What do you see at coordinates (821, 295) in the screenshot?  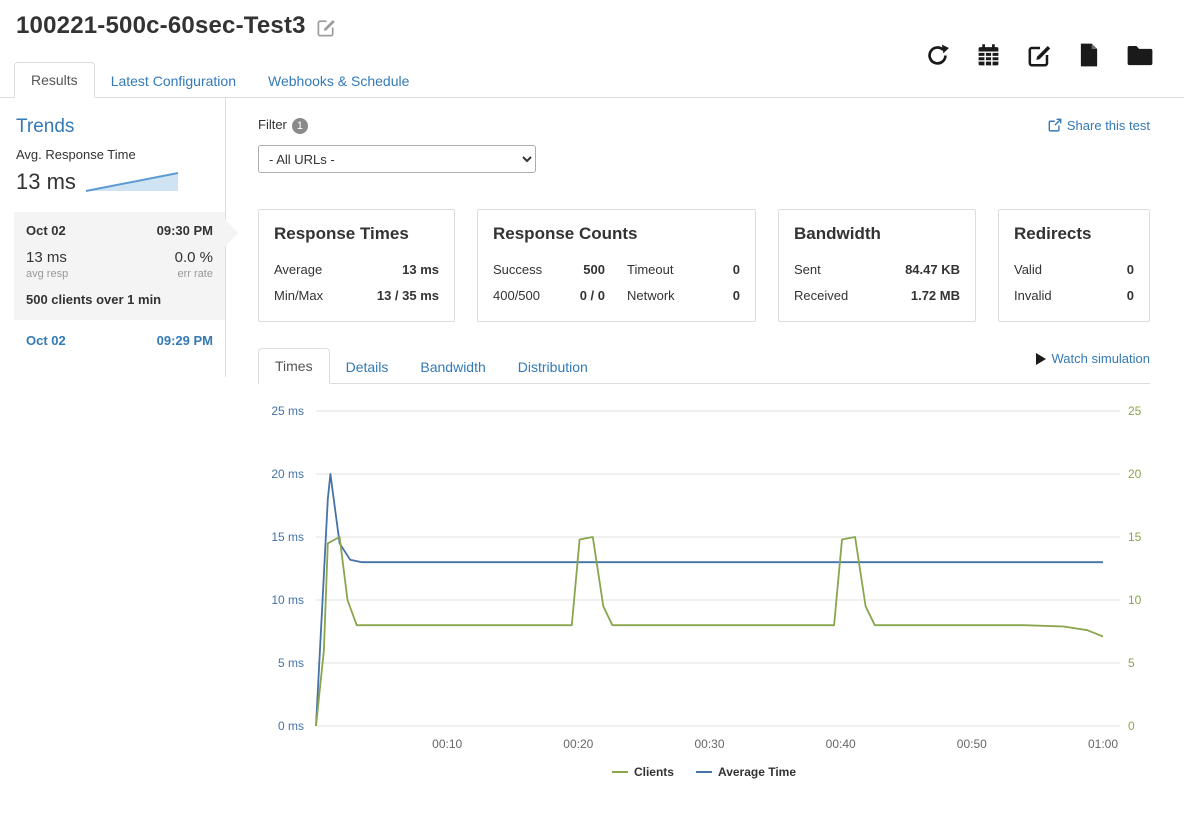 I see `stat-label: Received` at bounding box center [821, 295].